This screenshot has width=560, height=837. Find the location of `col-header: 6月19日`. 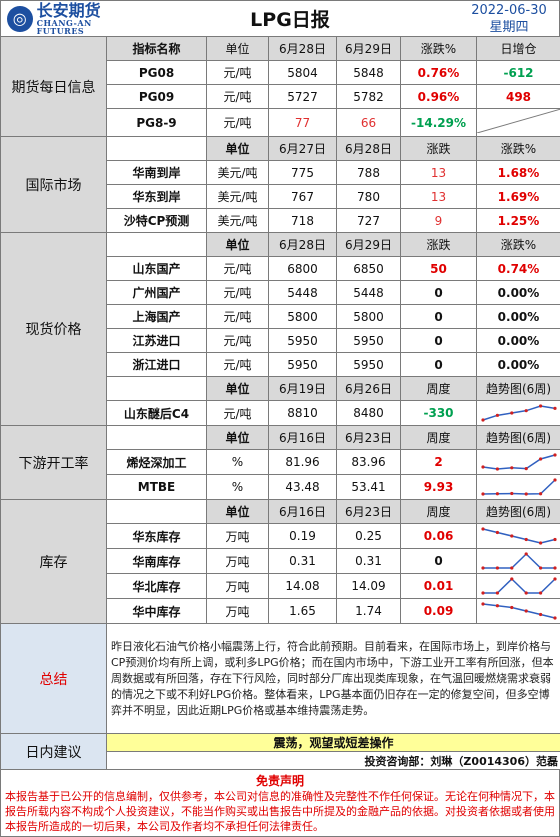

col-header: 6月19日 is located at coordinates (303, 389).